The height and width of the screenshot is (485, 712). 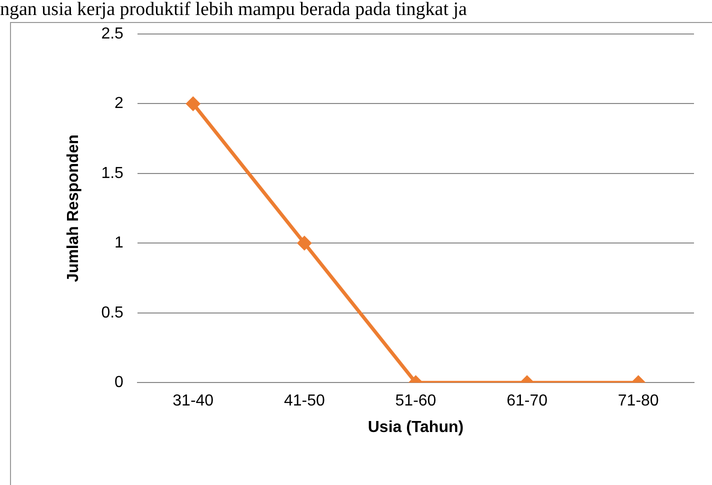 What do you see at coordinates (119, 103) in the screenshot?
I see `y-tick-label: 2` at bounding box center [119, 103].